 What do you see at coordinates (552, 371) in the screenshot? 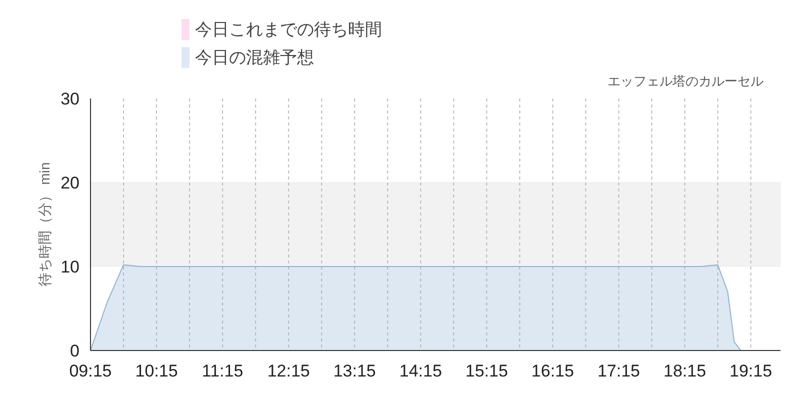
I see `x-tick-label: 16:15` at bounding box center [552, 371].